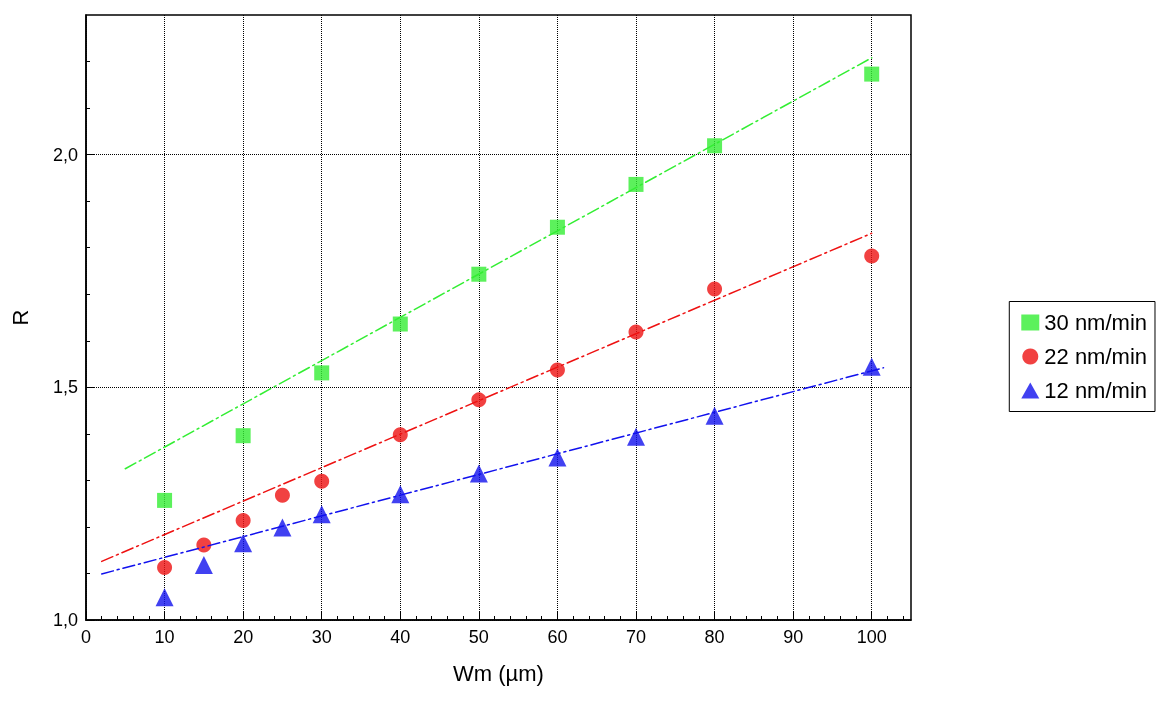  Describe the element at coordinates (1096, 356) in the screenshot. I see `legend-label: 22 nm/min` at that location.